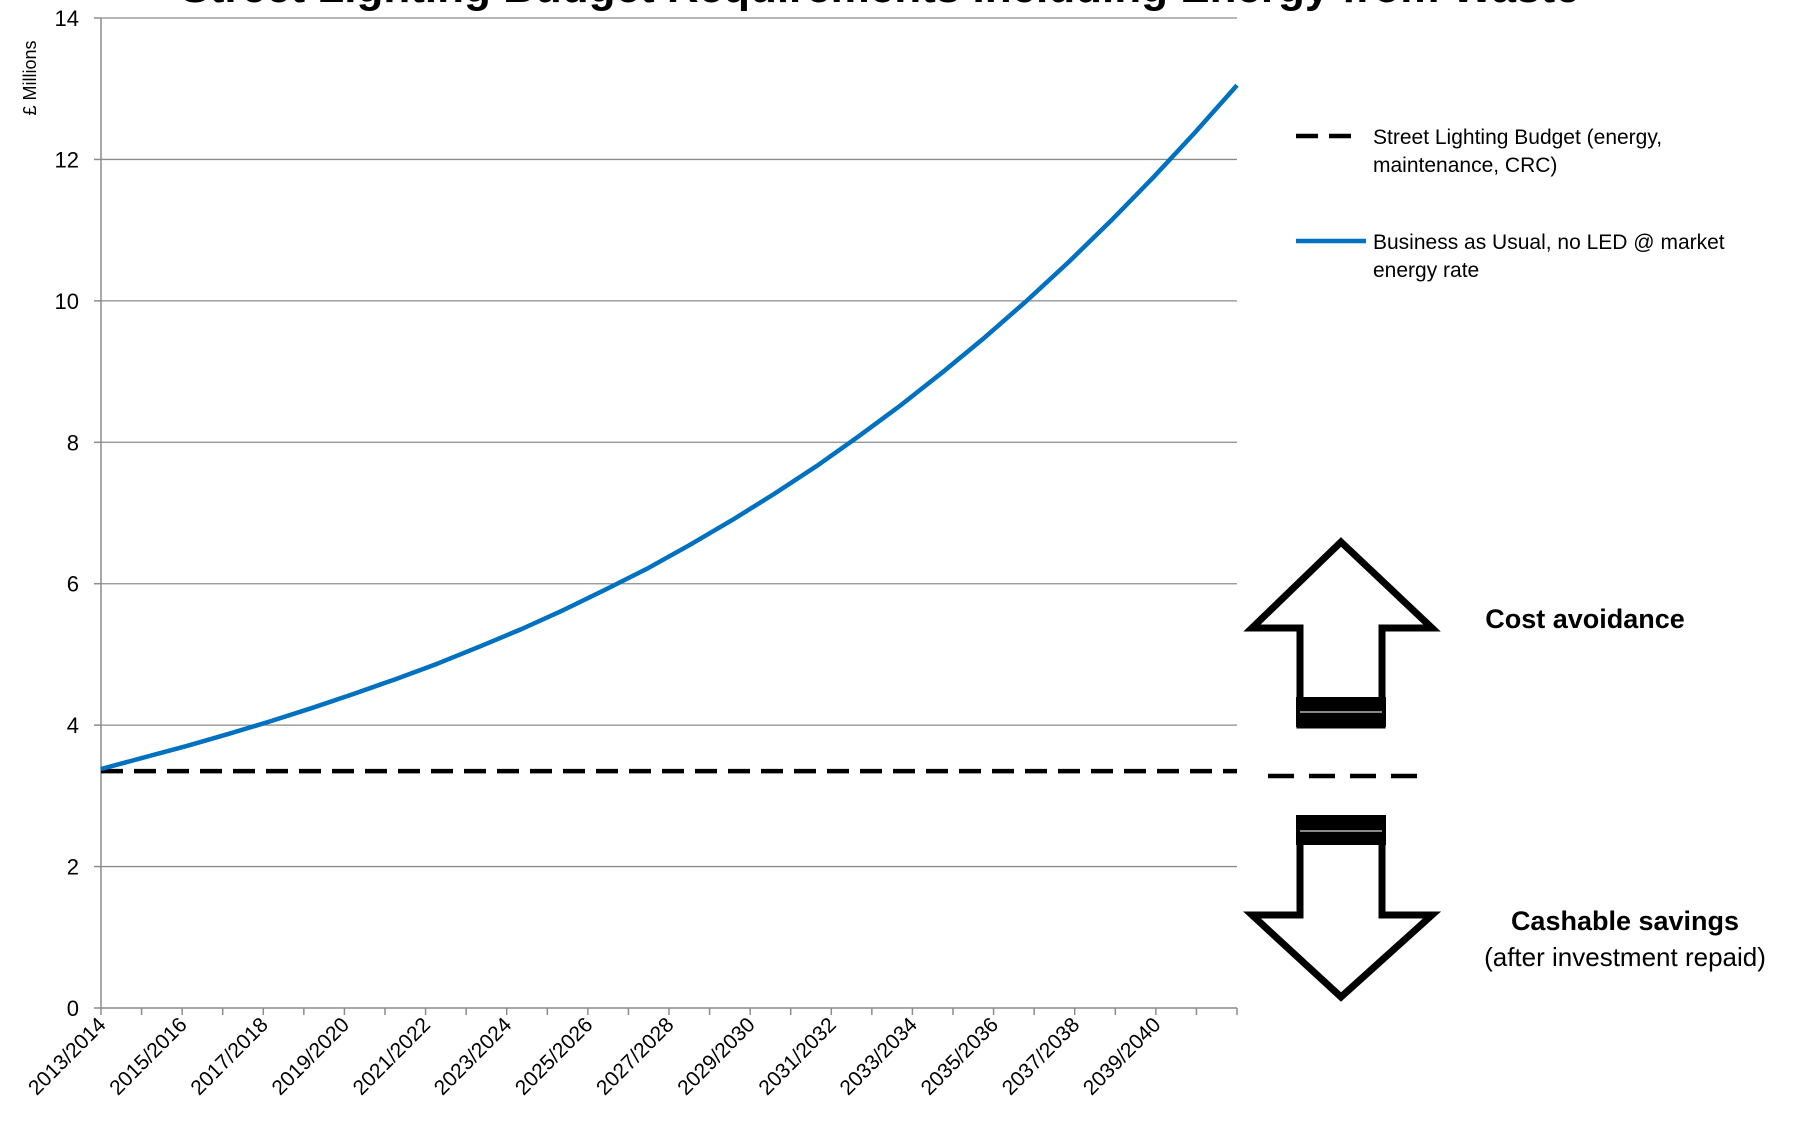  What do you see at coordinates (392, 1056) in the screenshot?
I see `x-tick-label: 2021/2022` at bounding box center [392, 1056].